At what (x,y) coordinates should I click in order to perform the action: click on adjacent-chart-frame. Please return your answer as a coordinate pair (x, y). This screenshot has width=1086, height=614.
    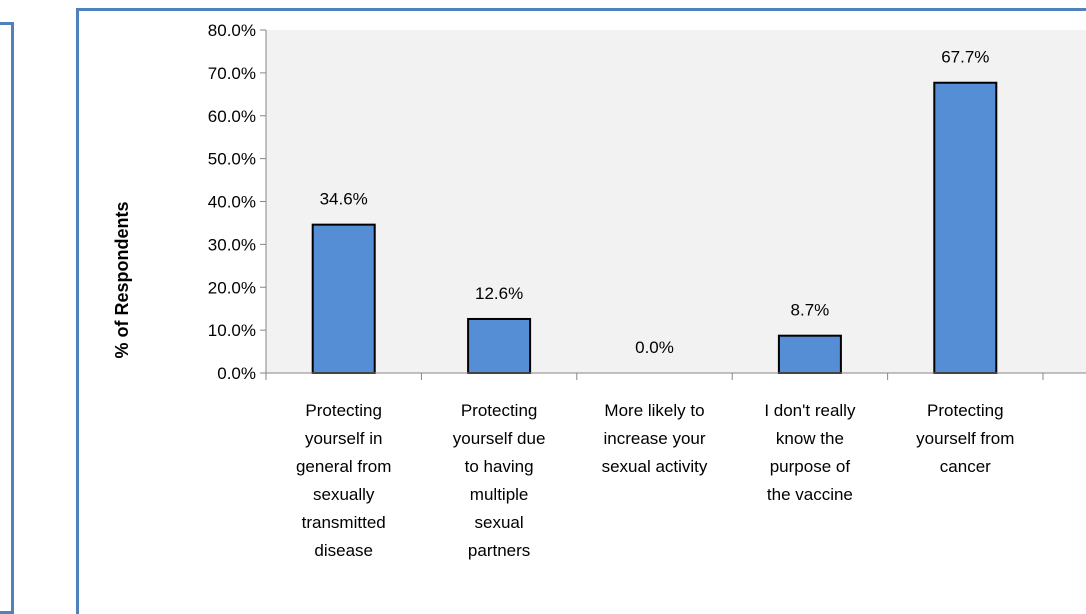
    Looking at the image, I should click on (7, 318).